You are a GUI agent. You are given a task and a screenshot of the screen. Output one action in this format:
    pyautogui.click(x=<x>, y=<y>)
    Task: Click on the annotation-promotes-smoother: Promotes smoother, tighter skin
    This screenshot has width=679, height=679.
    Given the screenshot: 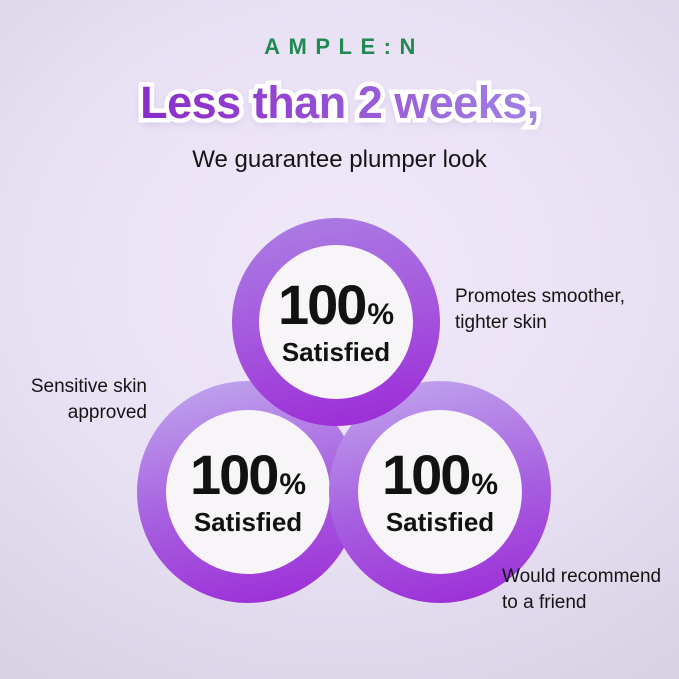 What is the action you would take?
    pyautogui.click(x=540, y=310)
    